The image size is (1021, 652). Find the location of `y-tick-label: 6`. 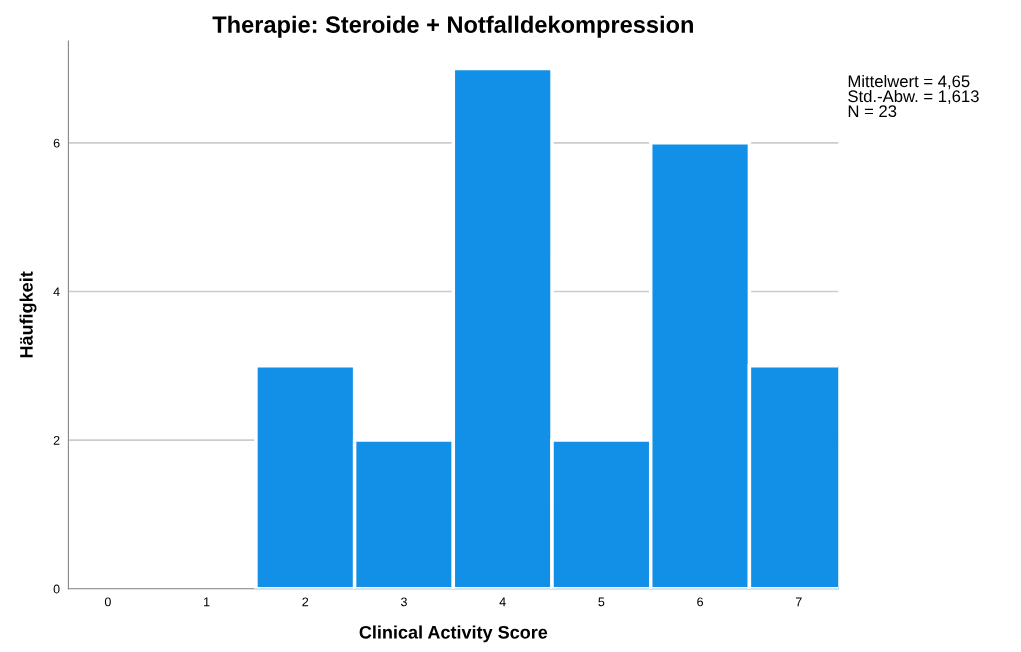

y-tick-label: 6 is located at coordinates (56, 143).